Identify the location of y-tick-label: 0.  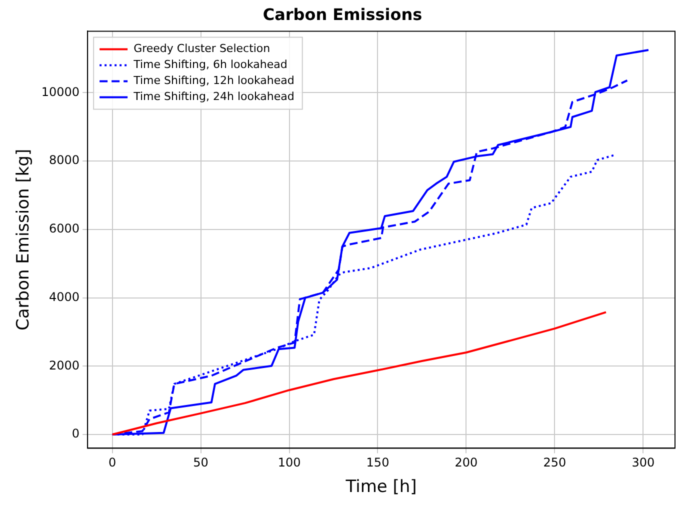
(76, 433).